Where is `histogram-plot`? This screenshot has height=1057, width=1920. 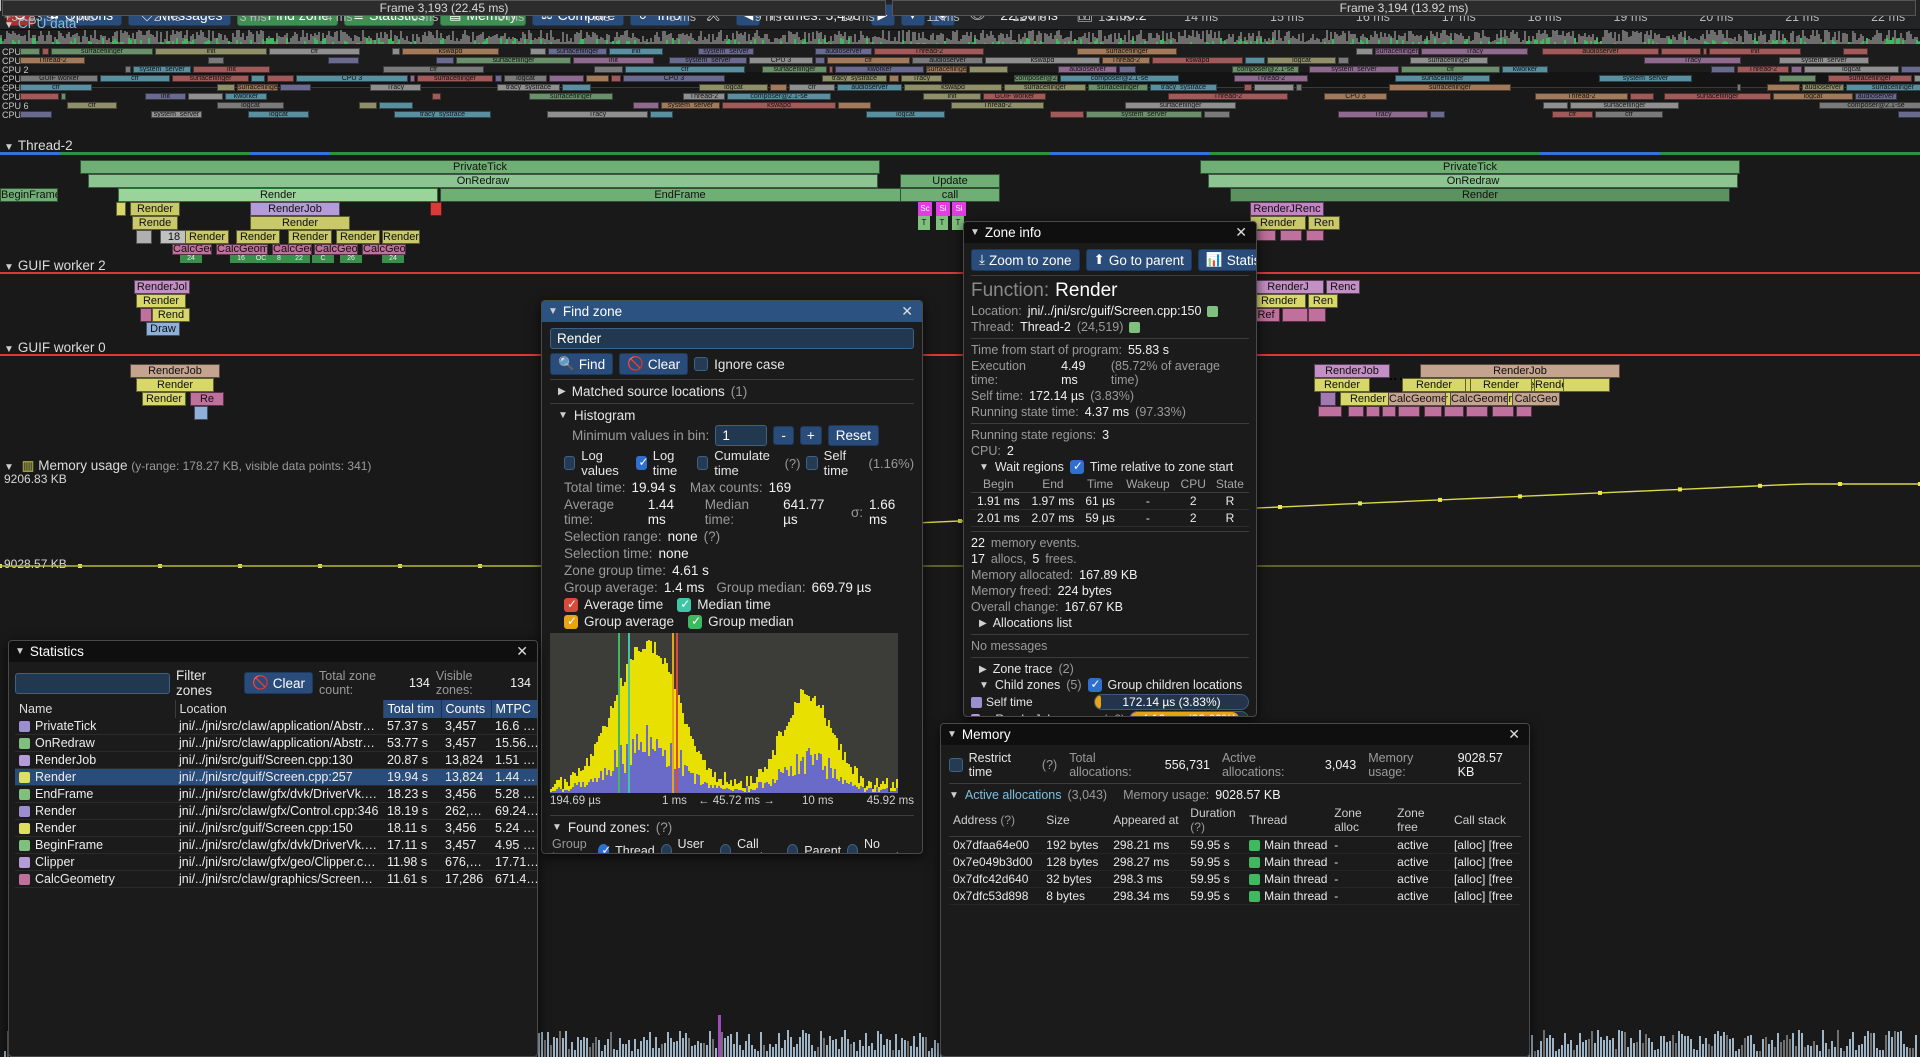 histogram-plot is located at coordinates (724, 713).